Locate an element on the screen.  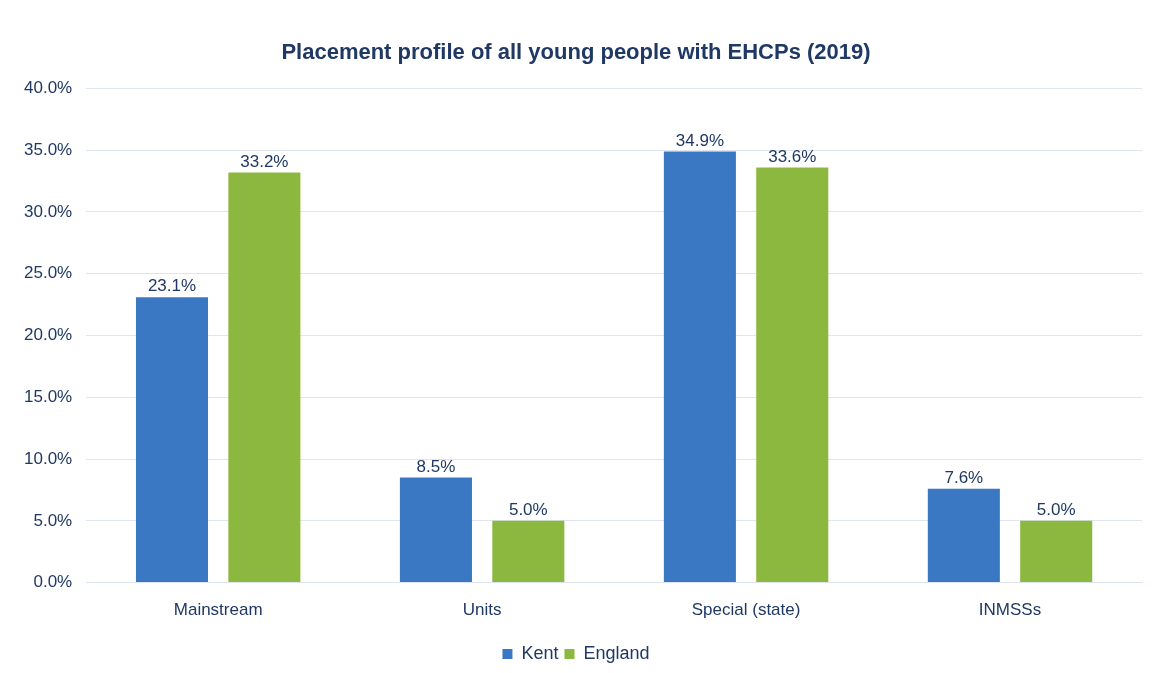
legend-label: Kent is located at coordinates (540, 652).